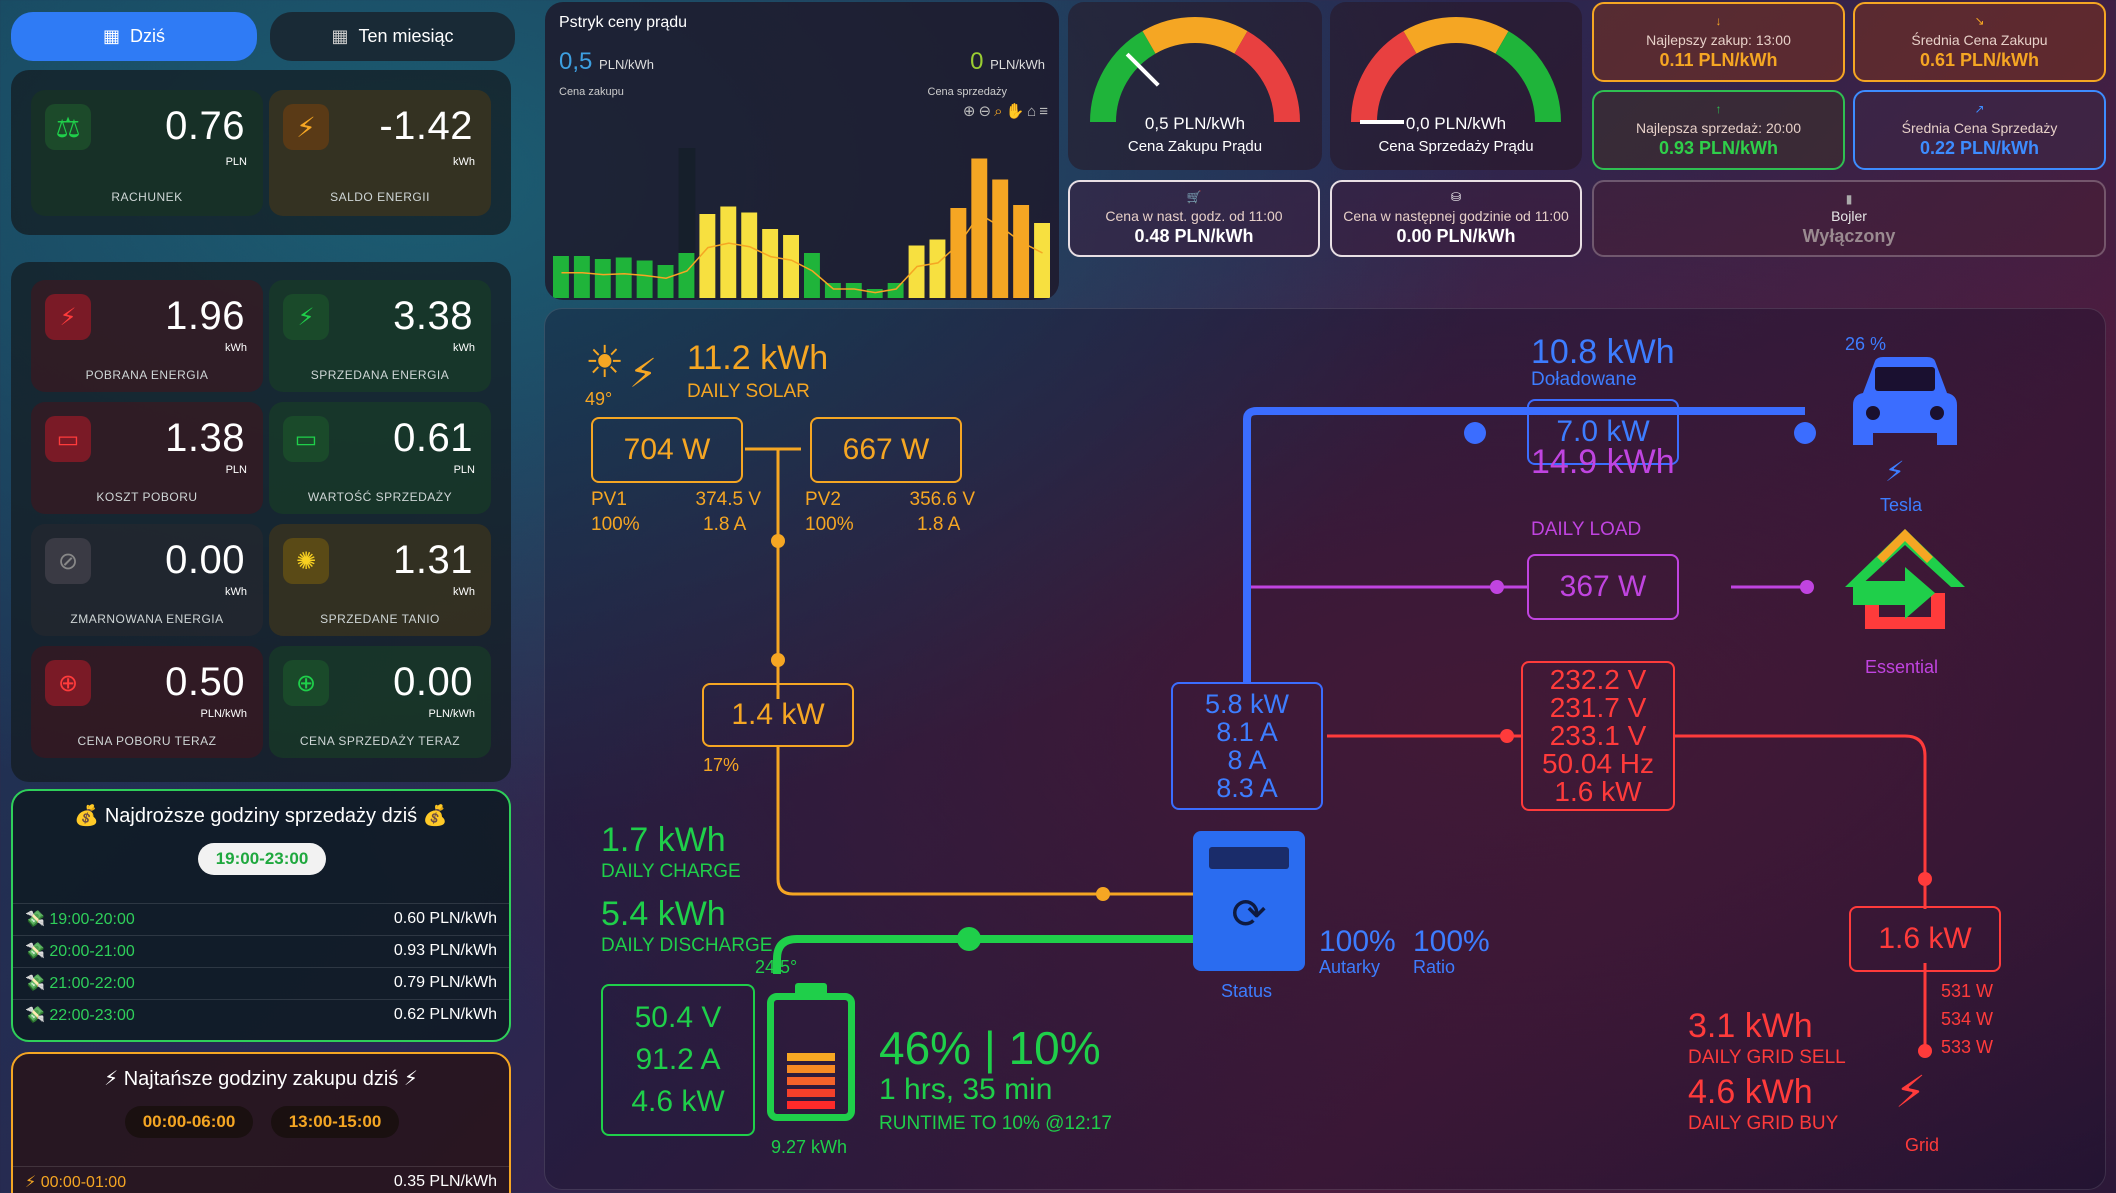 This screenshot has width=2116, height=1193. I want to click on house-icon, so click(1905, 578).